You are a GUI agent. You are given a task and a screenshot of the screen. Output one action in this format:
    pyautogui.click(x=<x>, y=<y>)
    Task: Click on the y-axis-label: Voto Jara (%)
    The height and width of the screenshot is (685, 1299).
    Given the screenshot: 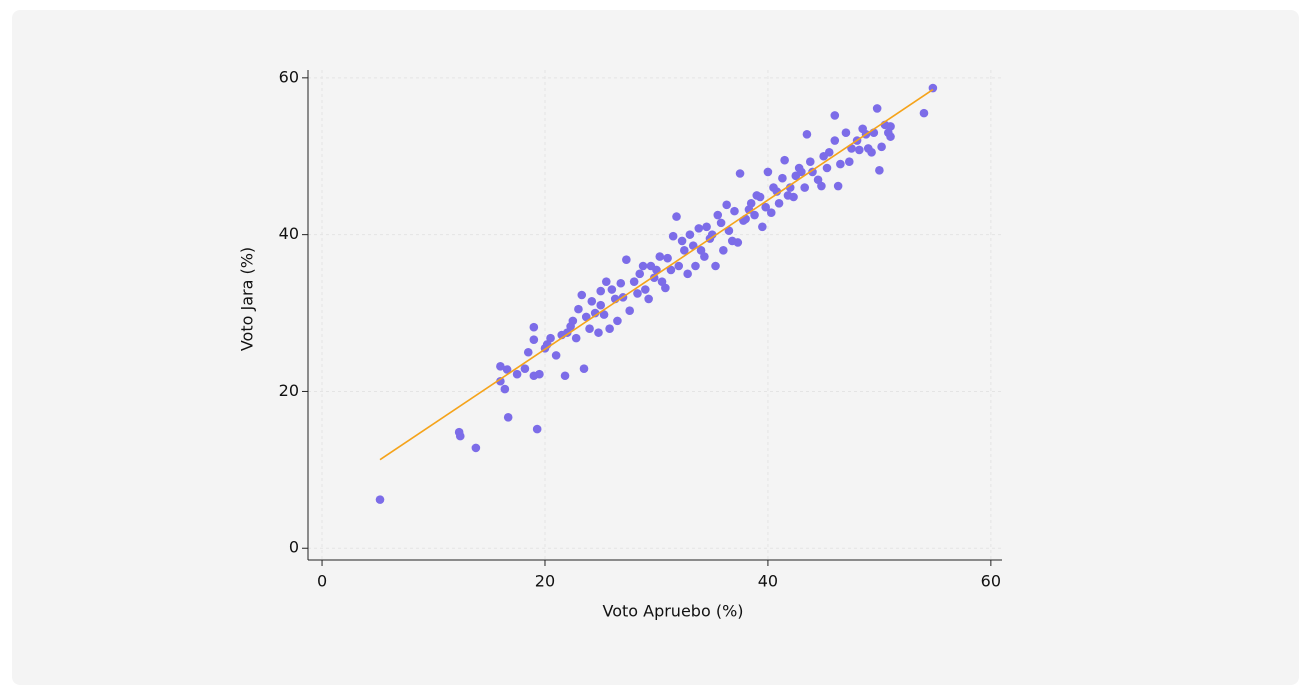 What is the action you would take?
    pyautogui.click(x=247, y=299)
    